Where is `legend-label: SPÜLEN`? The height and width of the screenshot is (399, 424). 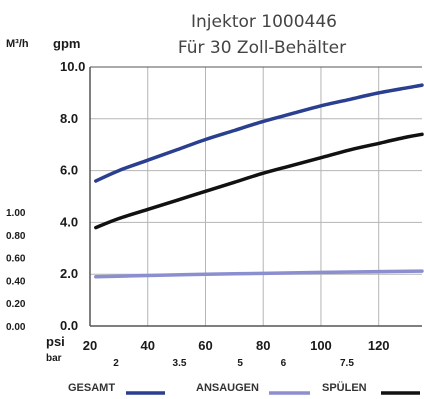
legend-label: SPÜLEN is located at coordinates (344, 387).